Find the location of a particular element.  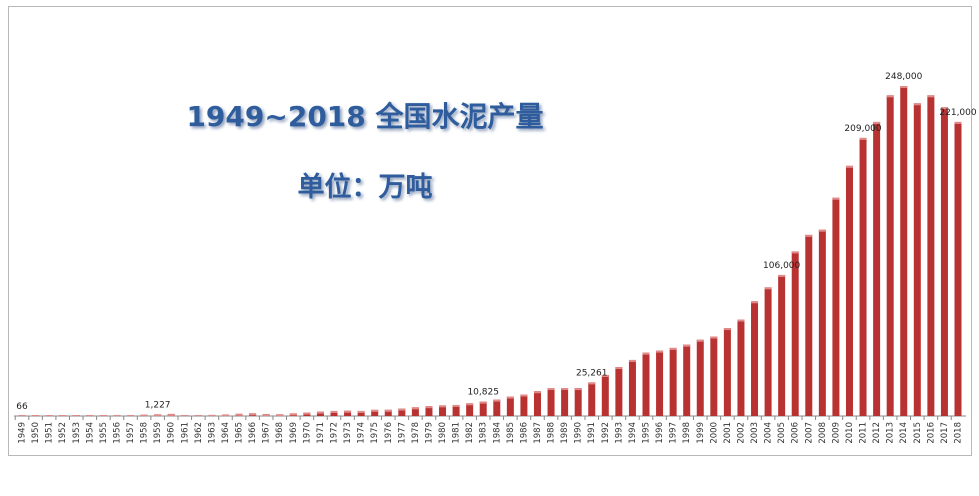

x-tick-label: 1990 is located at coordinates (579, 433).